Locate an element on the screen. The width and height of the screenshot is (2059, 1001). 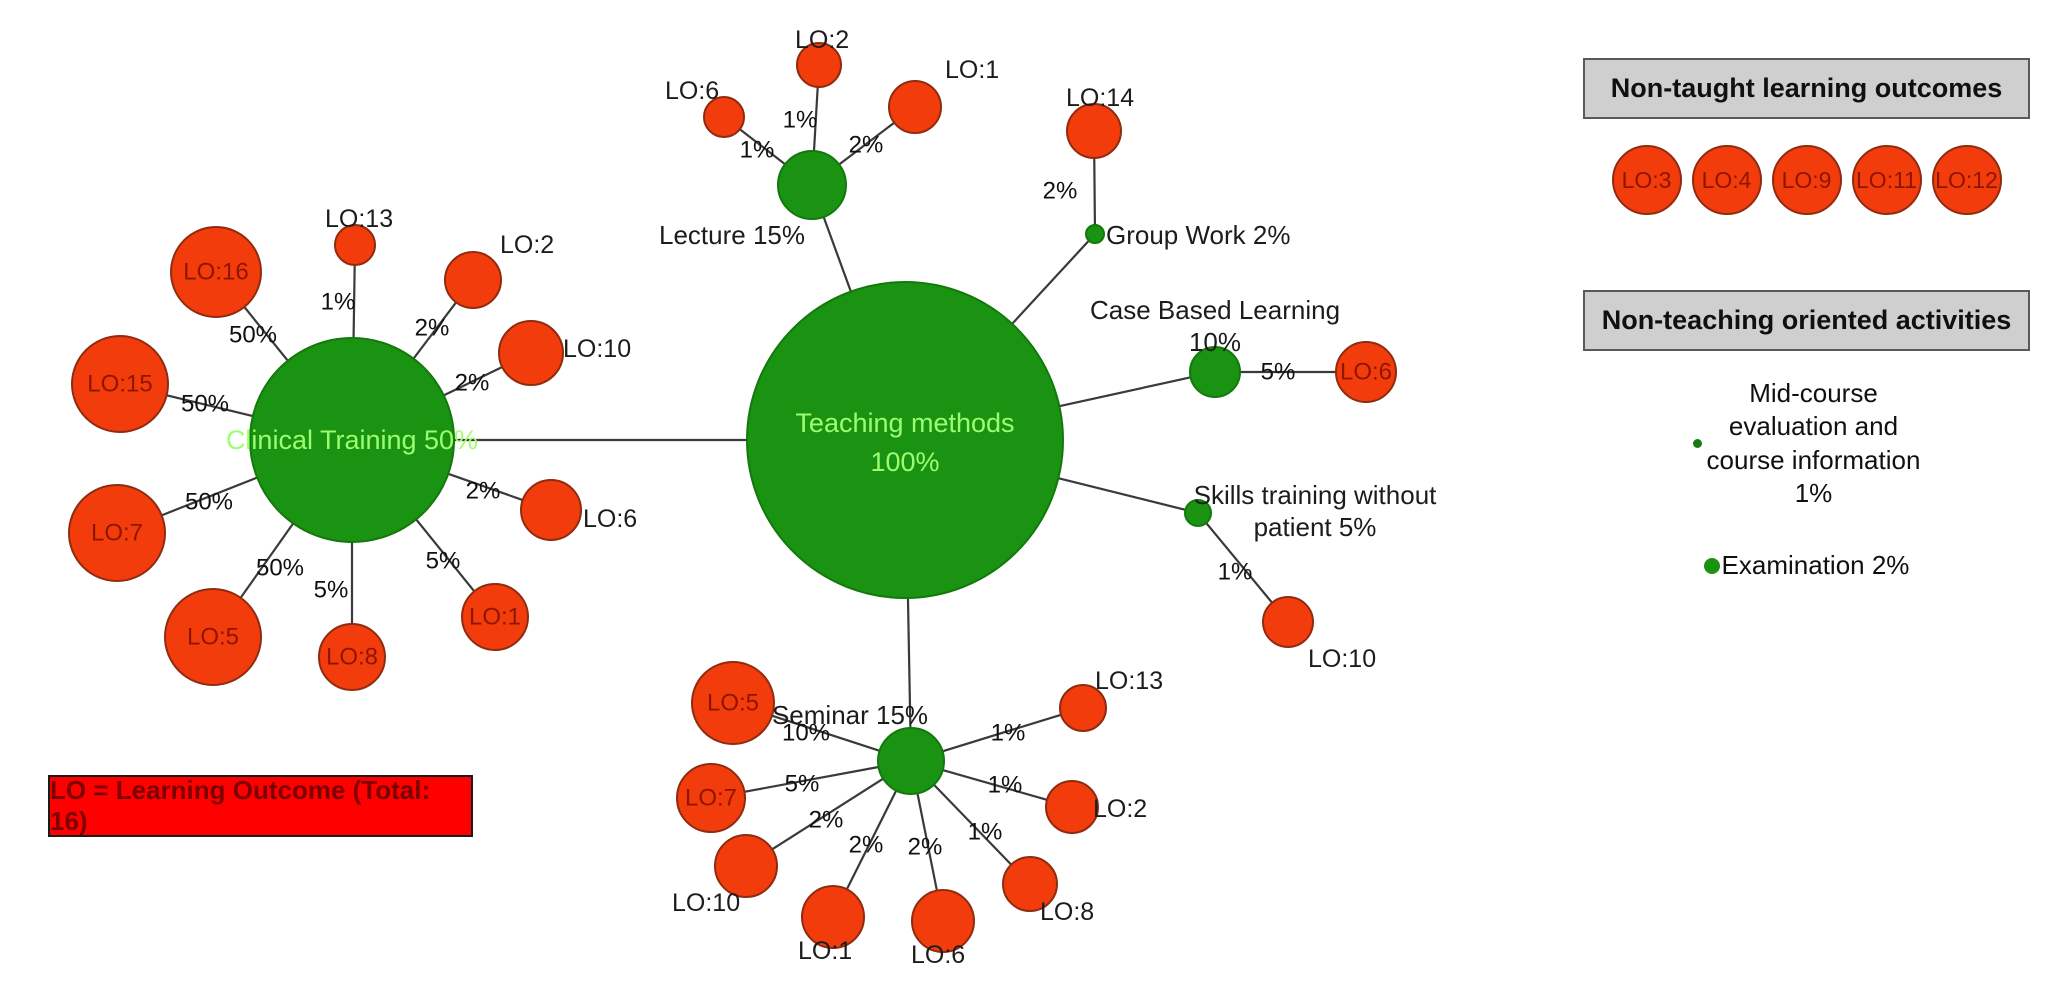
legend-non-taught-title: Non-taught learning outcomes is located at coordinates (1806, 88).